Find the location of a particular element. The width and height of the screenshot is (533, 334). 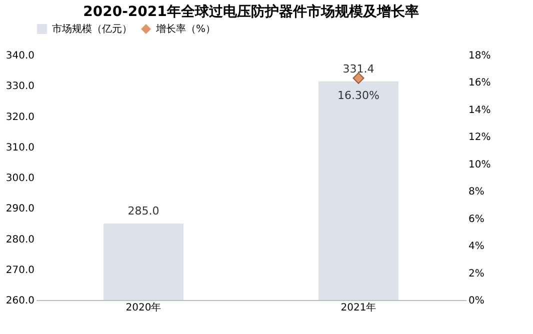

y2-tick-label: 10% is located at coordinates (479, 164).